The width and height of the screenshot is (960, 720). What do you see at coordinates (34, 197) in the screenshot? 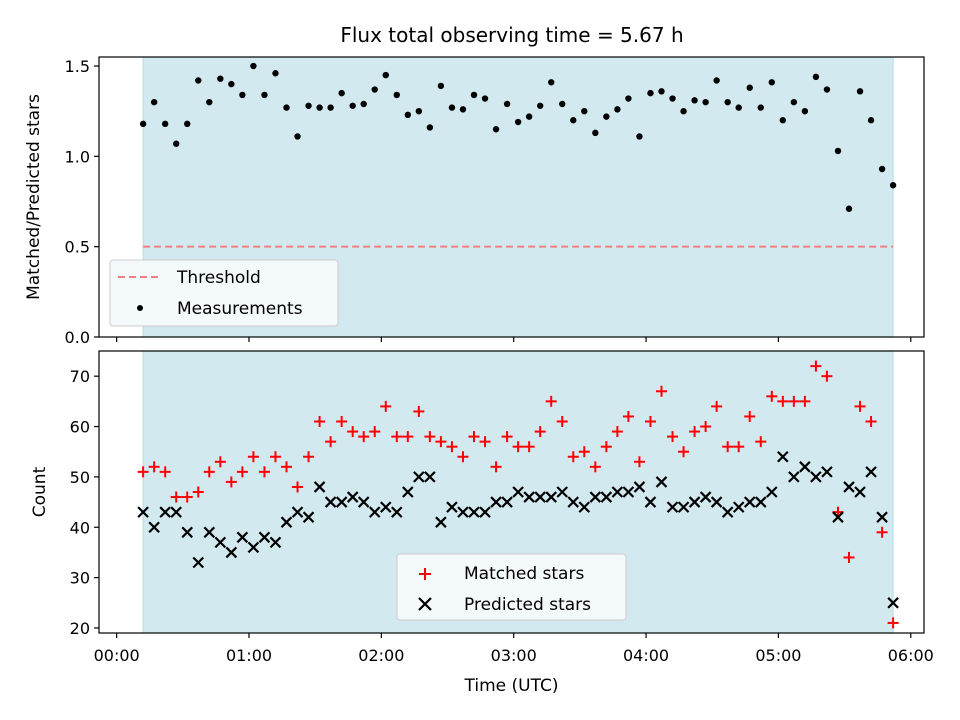
I see `top-y-axis-label: Matched/Predicted stars` at bounding box center [34, 197].